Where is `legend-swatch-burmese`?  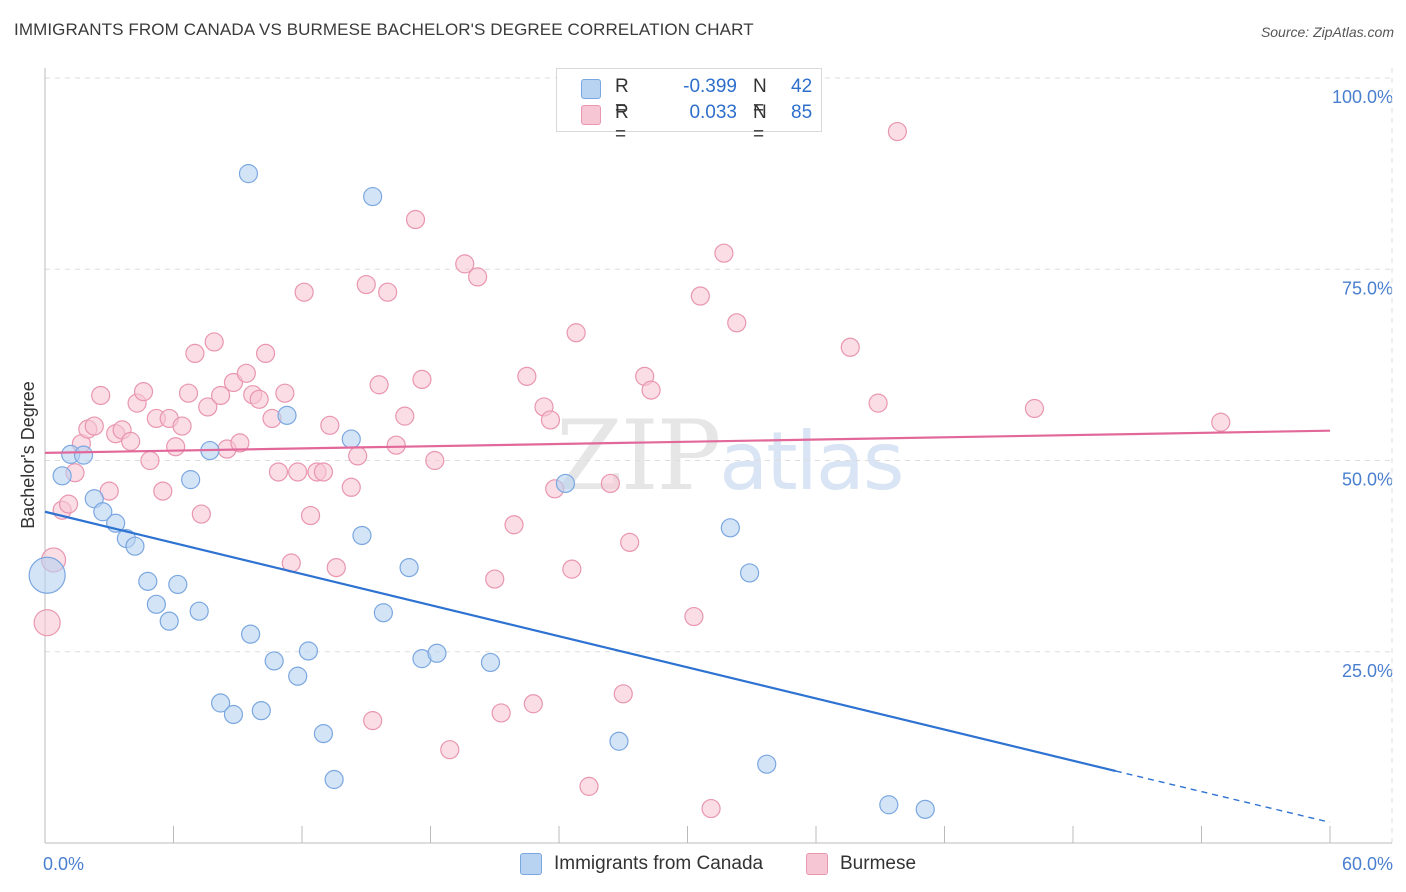
legend-swatch-burmese is located at coordinates (591, 115).